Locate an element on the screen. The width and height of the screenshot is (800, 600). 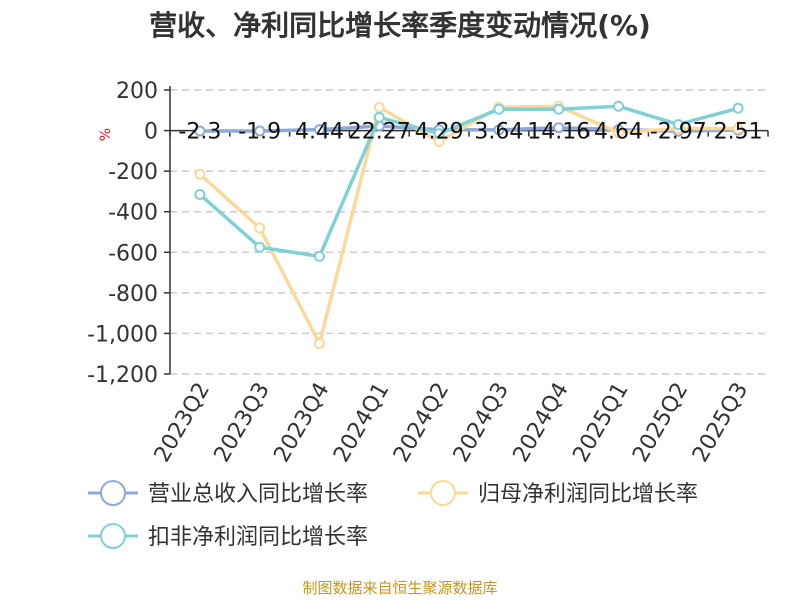
data-label: -2.3 is located at coordinates (199, 132).